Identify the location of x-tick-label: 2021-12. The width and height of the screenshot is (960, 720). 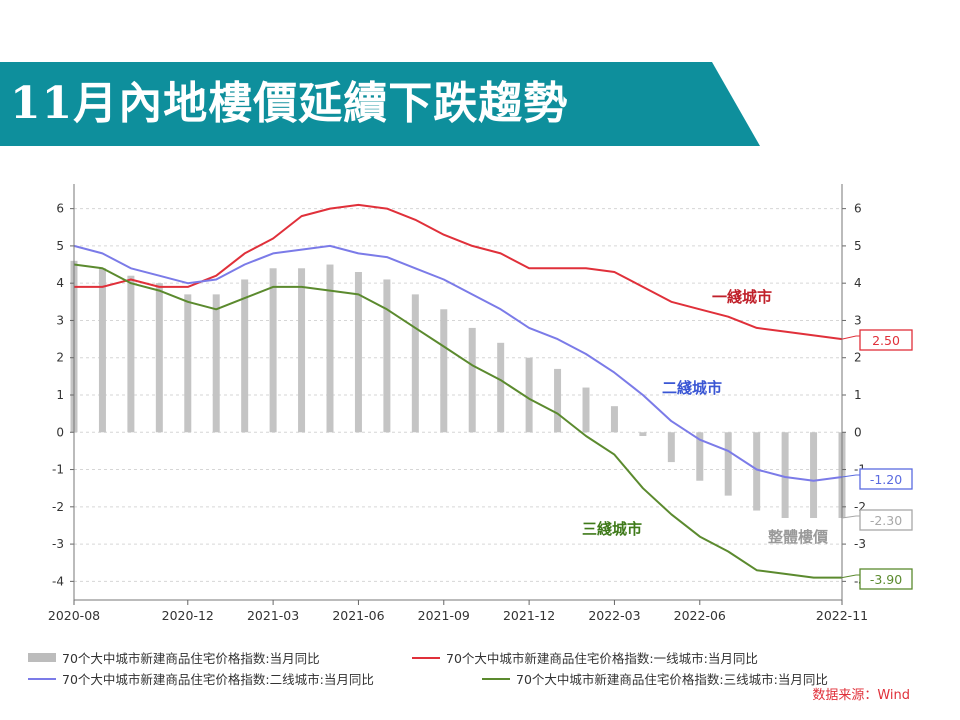
(529, 615).